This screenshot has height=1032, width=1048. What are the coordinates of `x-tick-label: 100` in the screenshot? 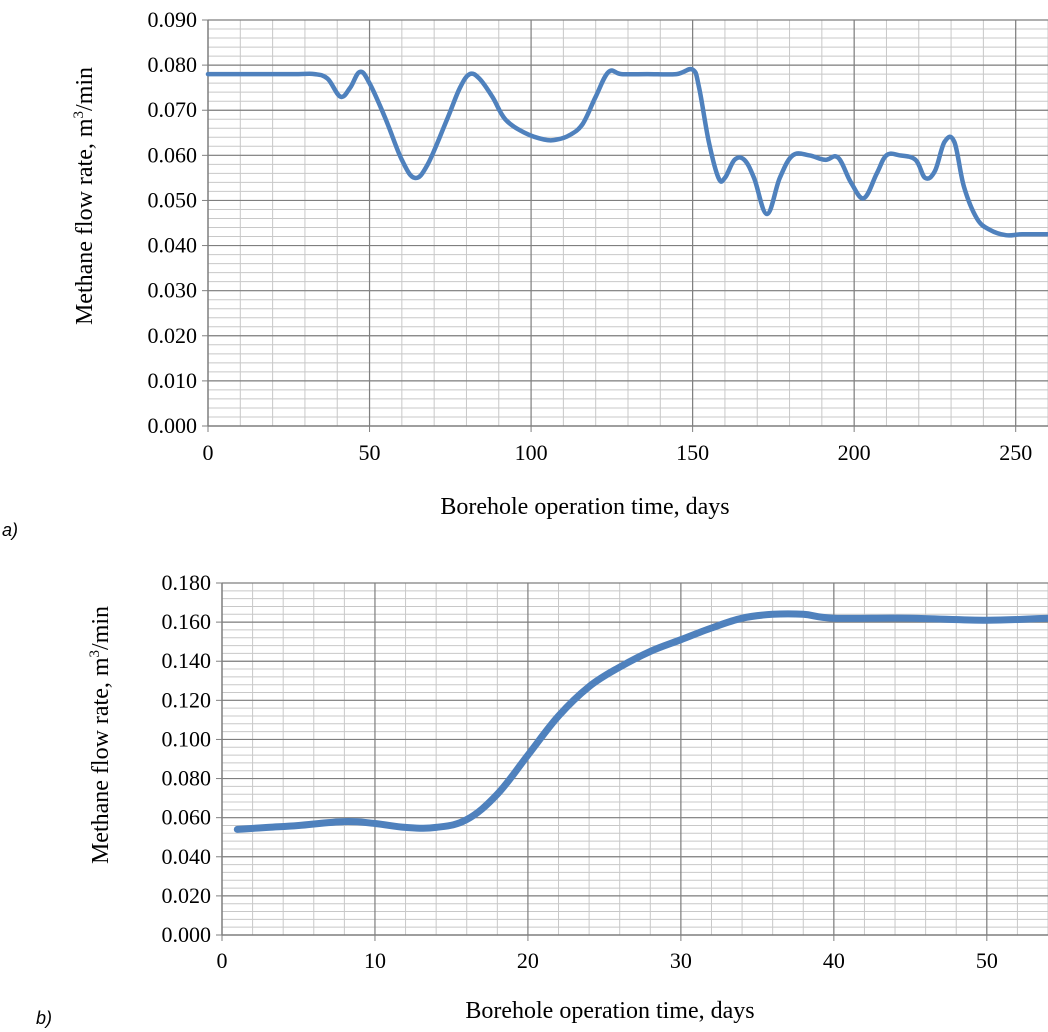 It's located at (531, 452).